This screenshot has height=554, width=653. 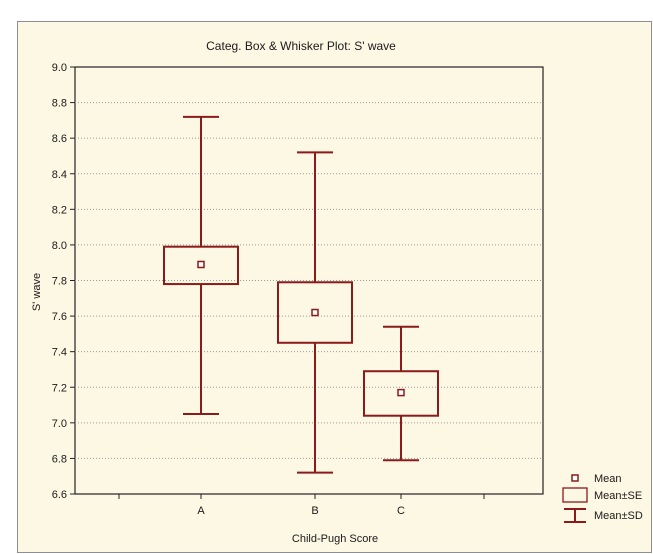 I want to click on y-tick-label: 8.8, so click(x=59, y=104).